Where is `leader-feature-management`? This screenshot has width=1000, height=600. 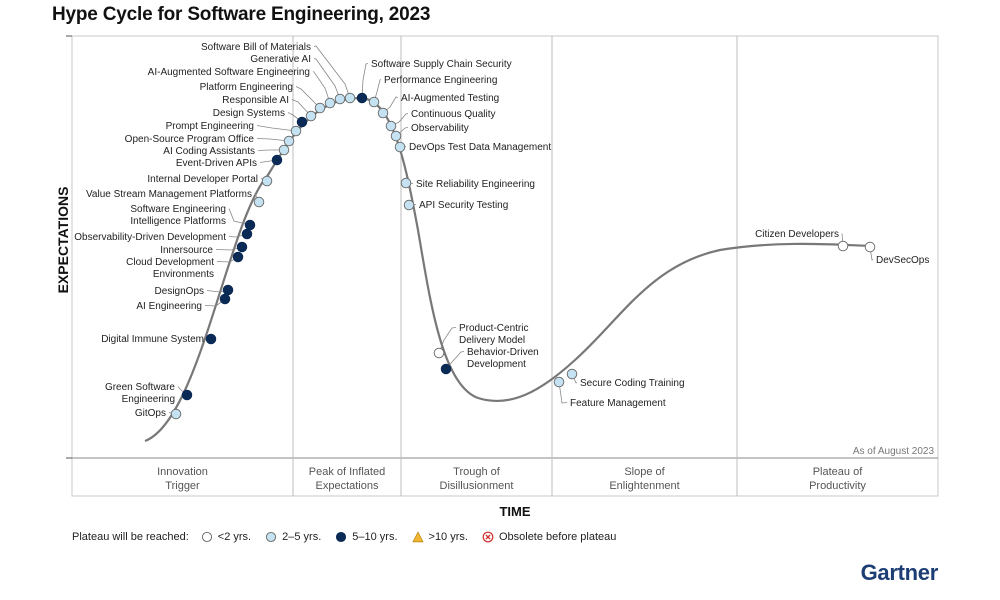 leader-feature-management is located at coordinates (563, 392).